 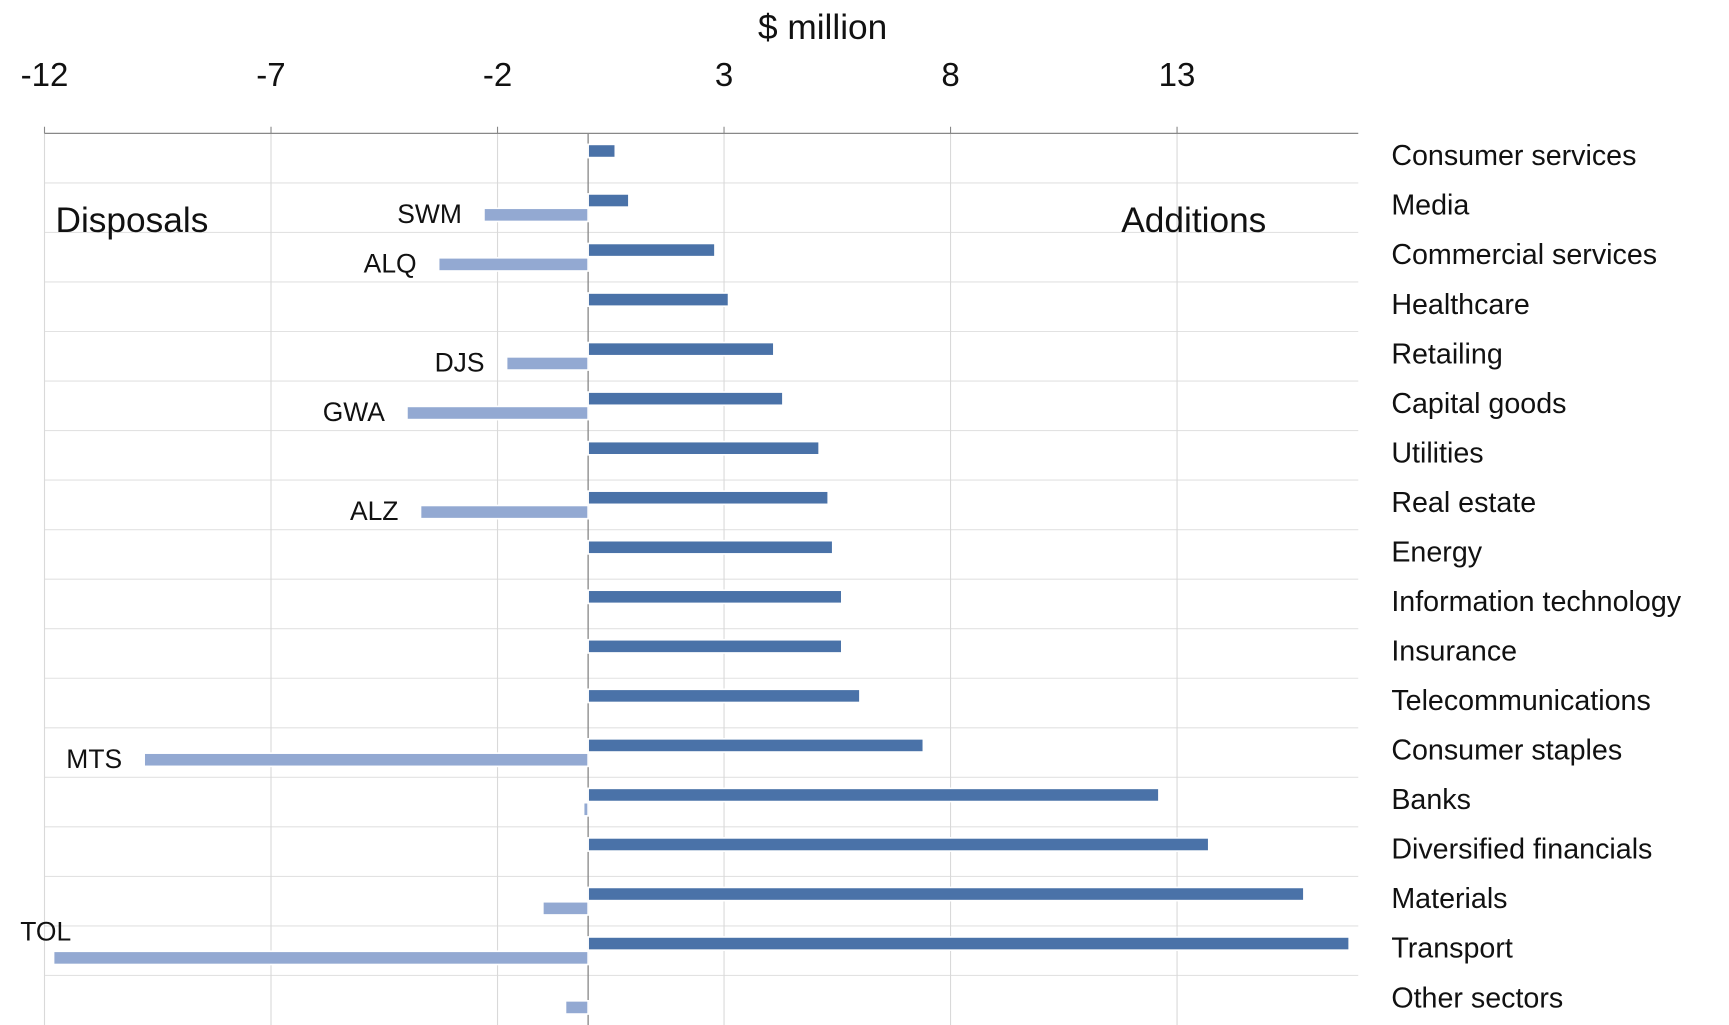 What do you see at coordinates (1452, 949) in the screenshot?
I see `category-label: Transport` at bounding box center [1452, 949].